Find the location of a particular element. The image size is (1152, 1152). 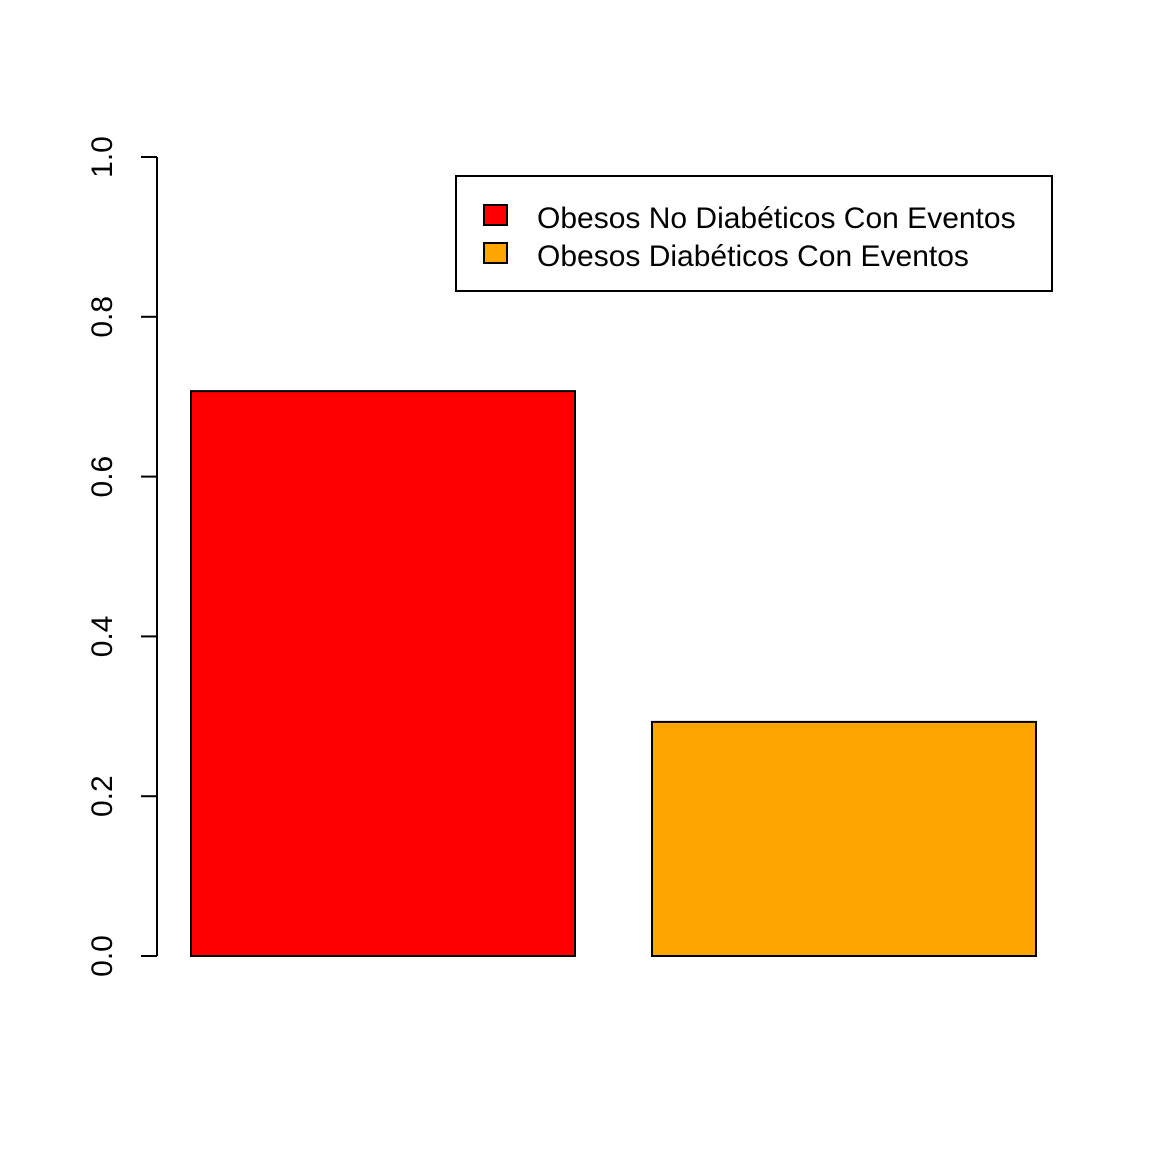

y-axis: 0.0 0.2 0.4 0.6 0.8 1.0 is located at coordinates (122, 556).